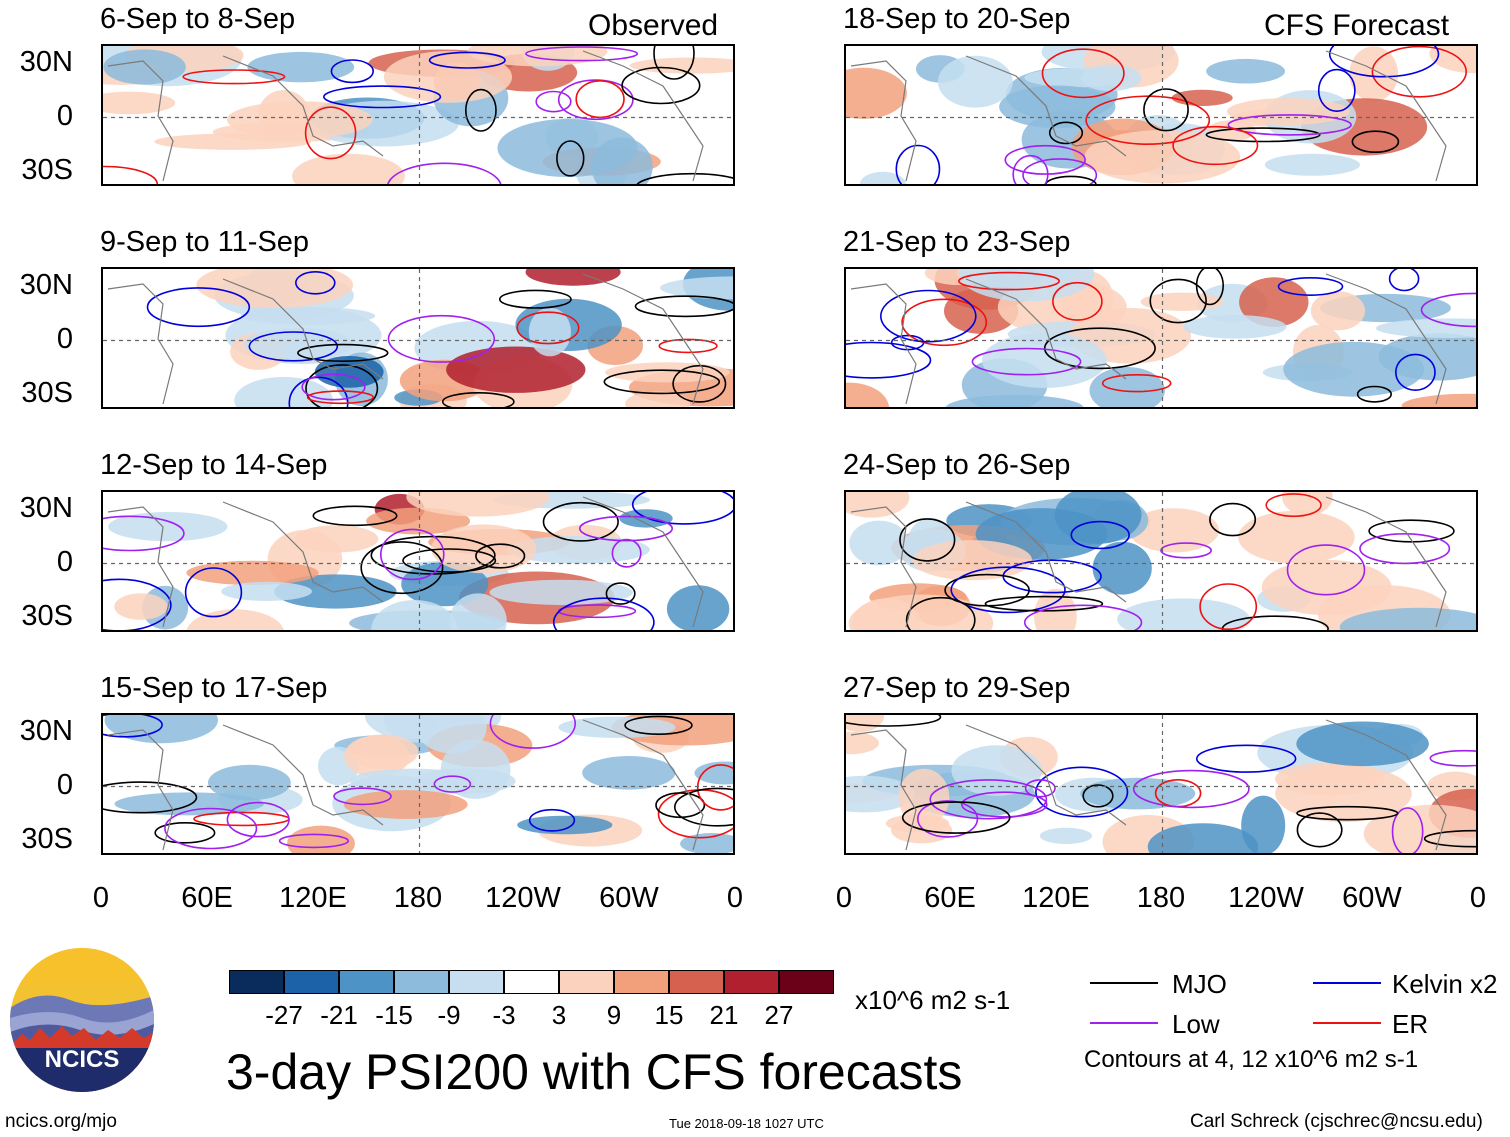 This screenshot has width=1510, height=1137. Describe the element at coordinates (47, 170) in the screenshot. I see `ylabel-30s: 30S` at that location.